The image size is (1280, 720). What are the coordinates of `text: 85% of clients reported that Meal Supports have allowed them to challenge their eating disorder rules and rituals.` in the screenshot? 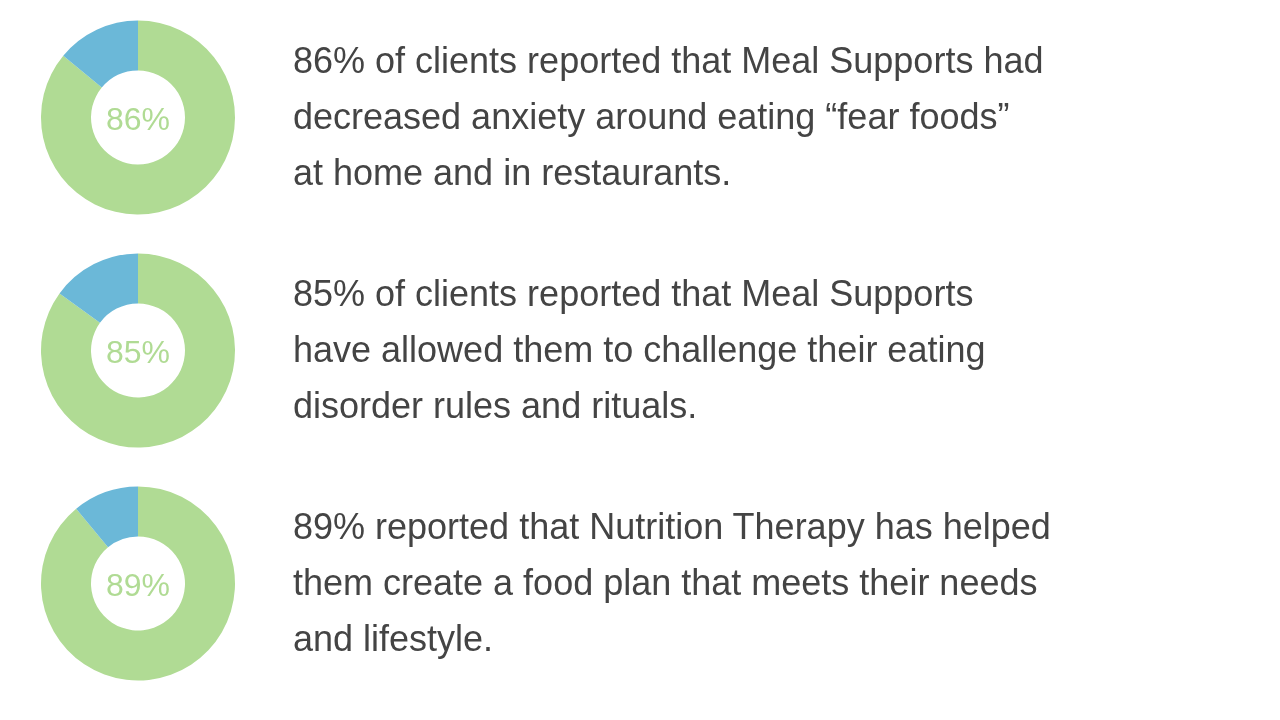 It's located at (639, 349).